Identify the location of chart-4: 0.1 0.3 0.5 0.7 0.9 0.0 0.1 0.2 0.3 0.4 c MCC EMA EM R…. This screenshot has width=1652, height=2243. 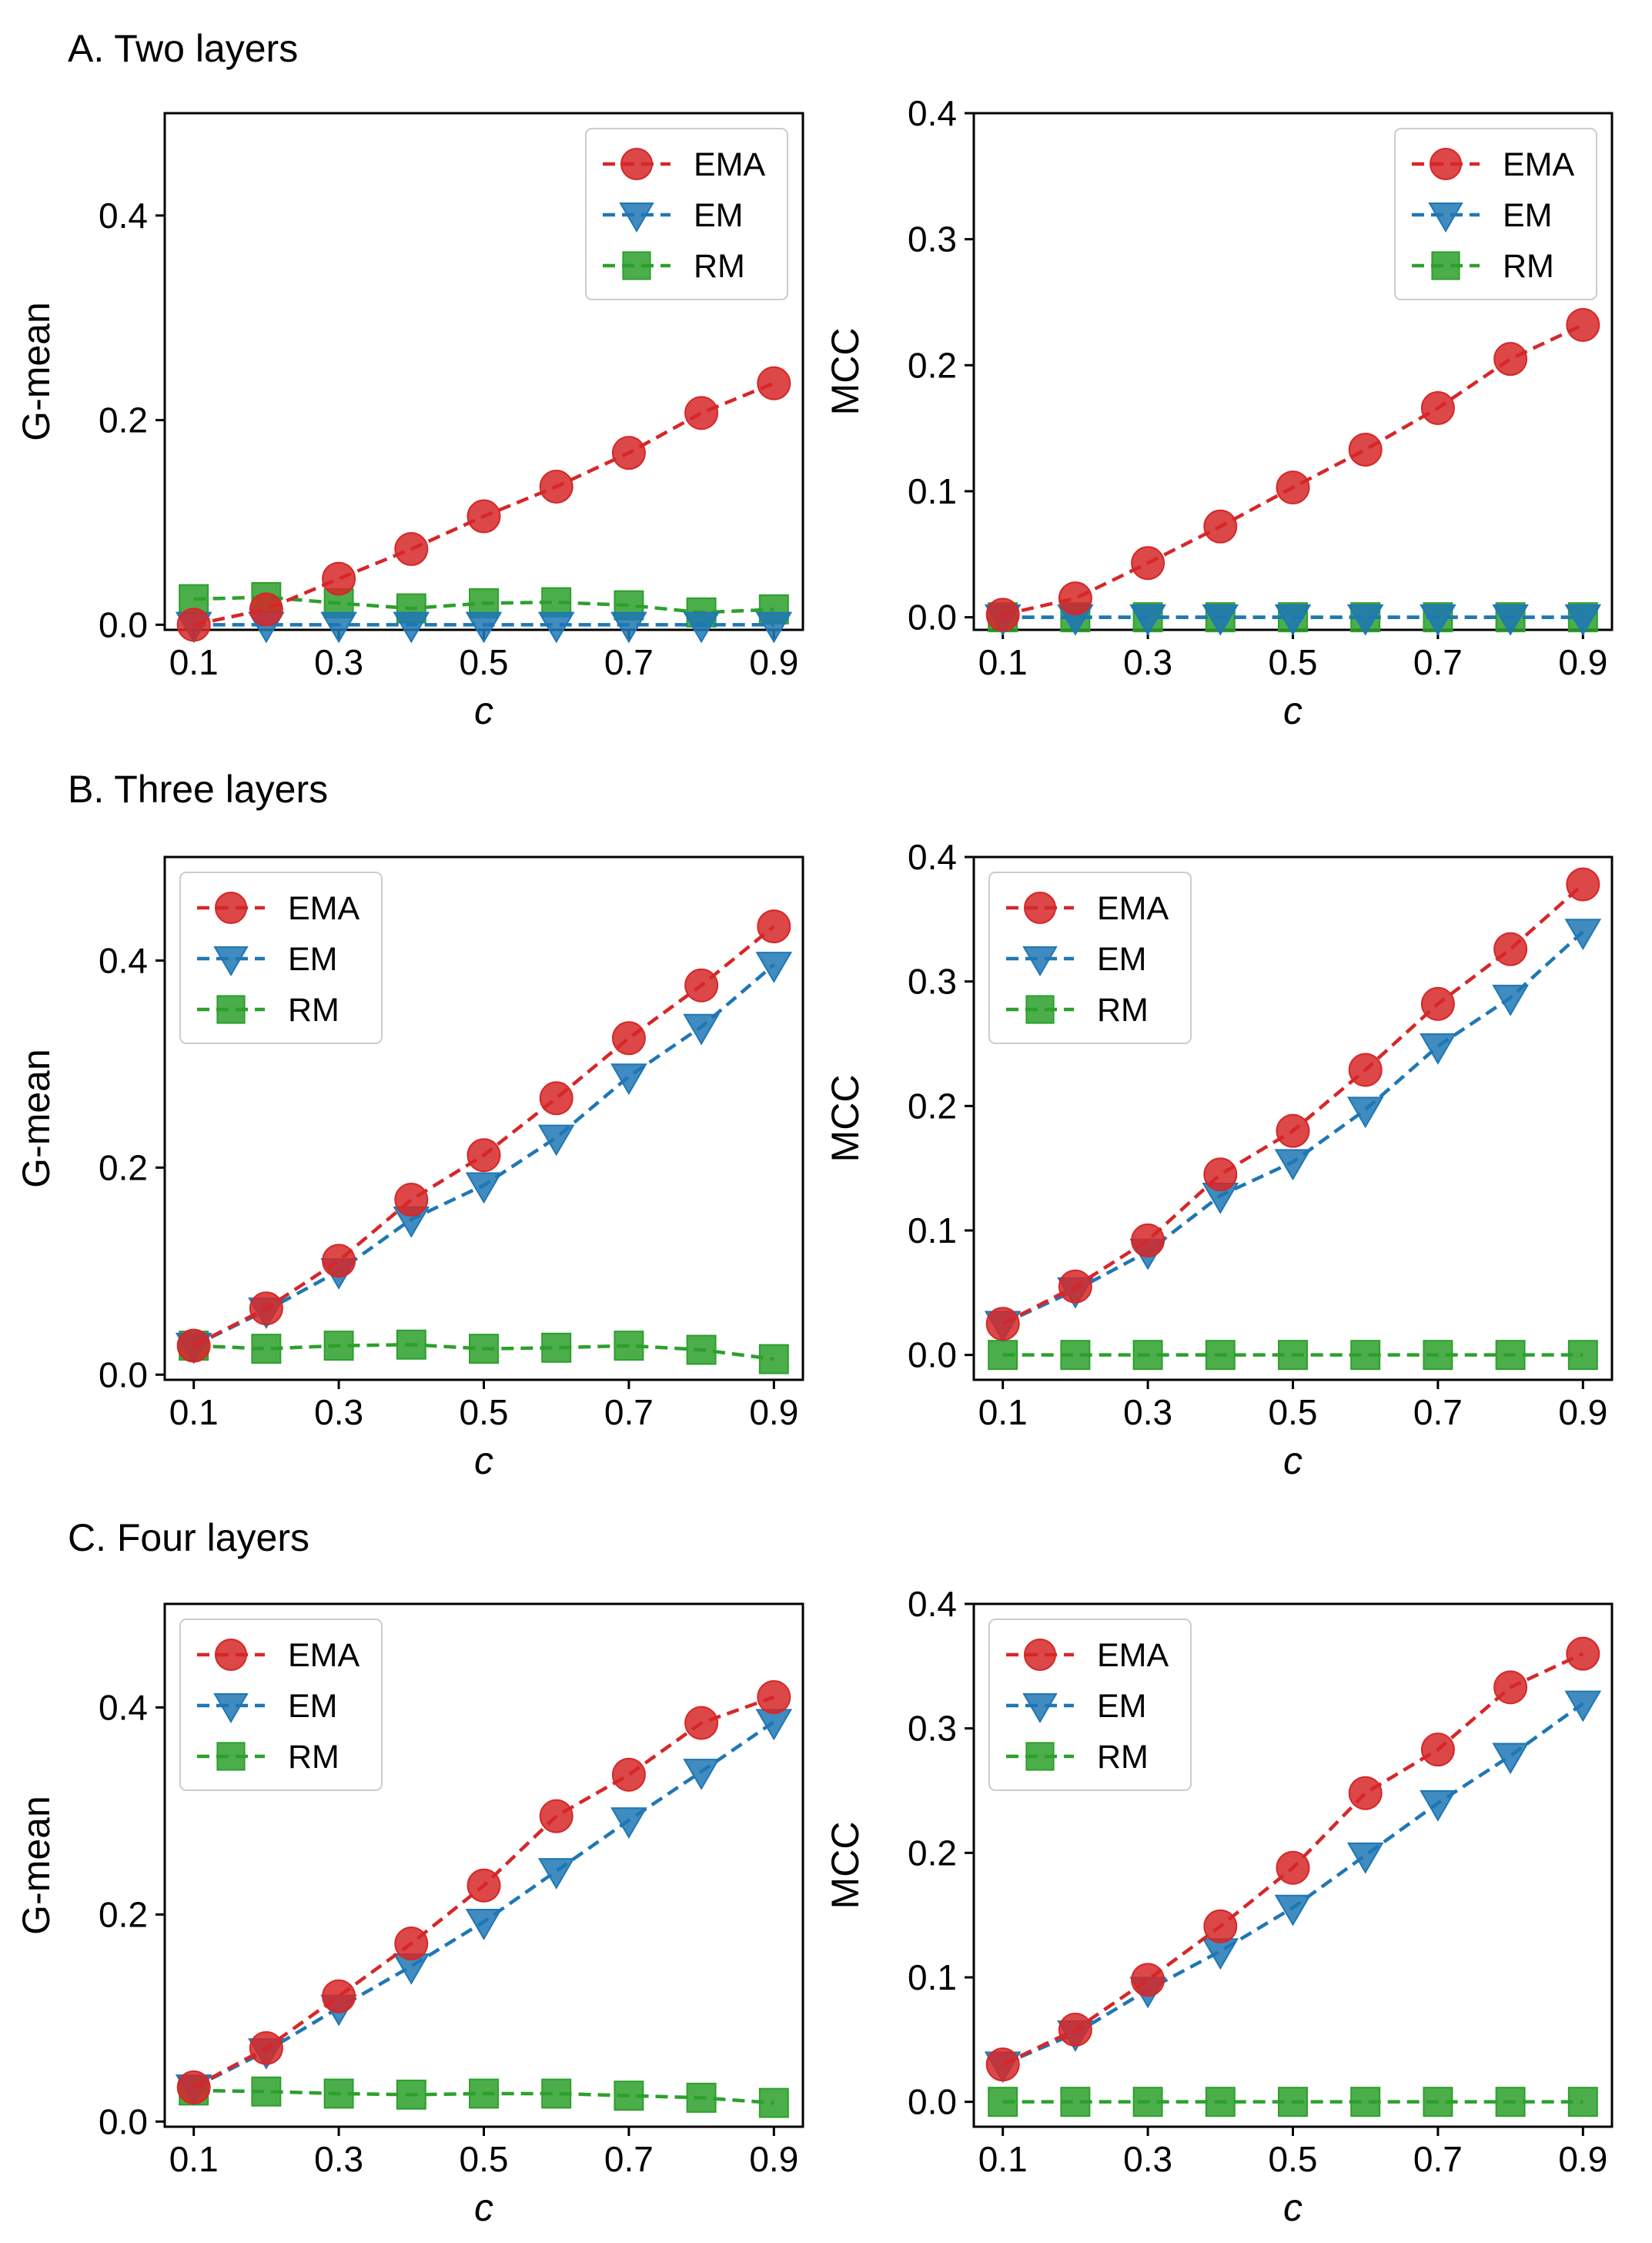
(1219, 1159).